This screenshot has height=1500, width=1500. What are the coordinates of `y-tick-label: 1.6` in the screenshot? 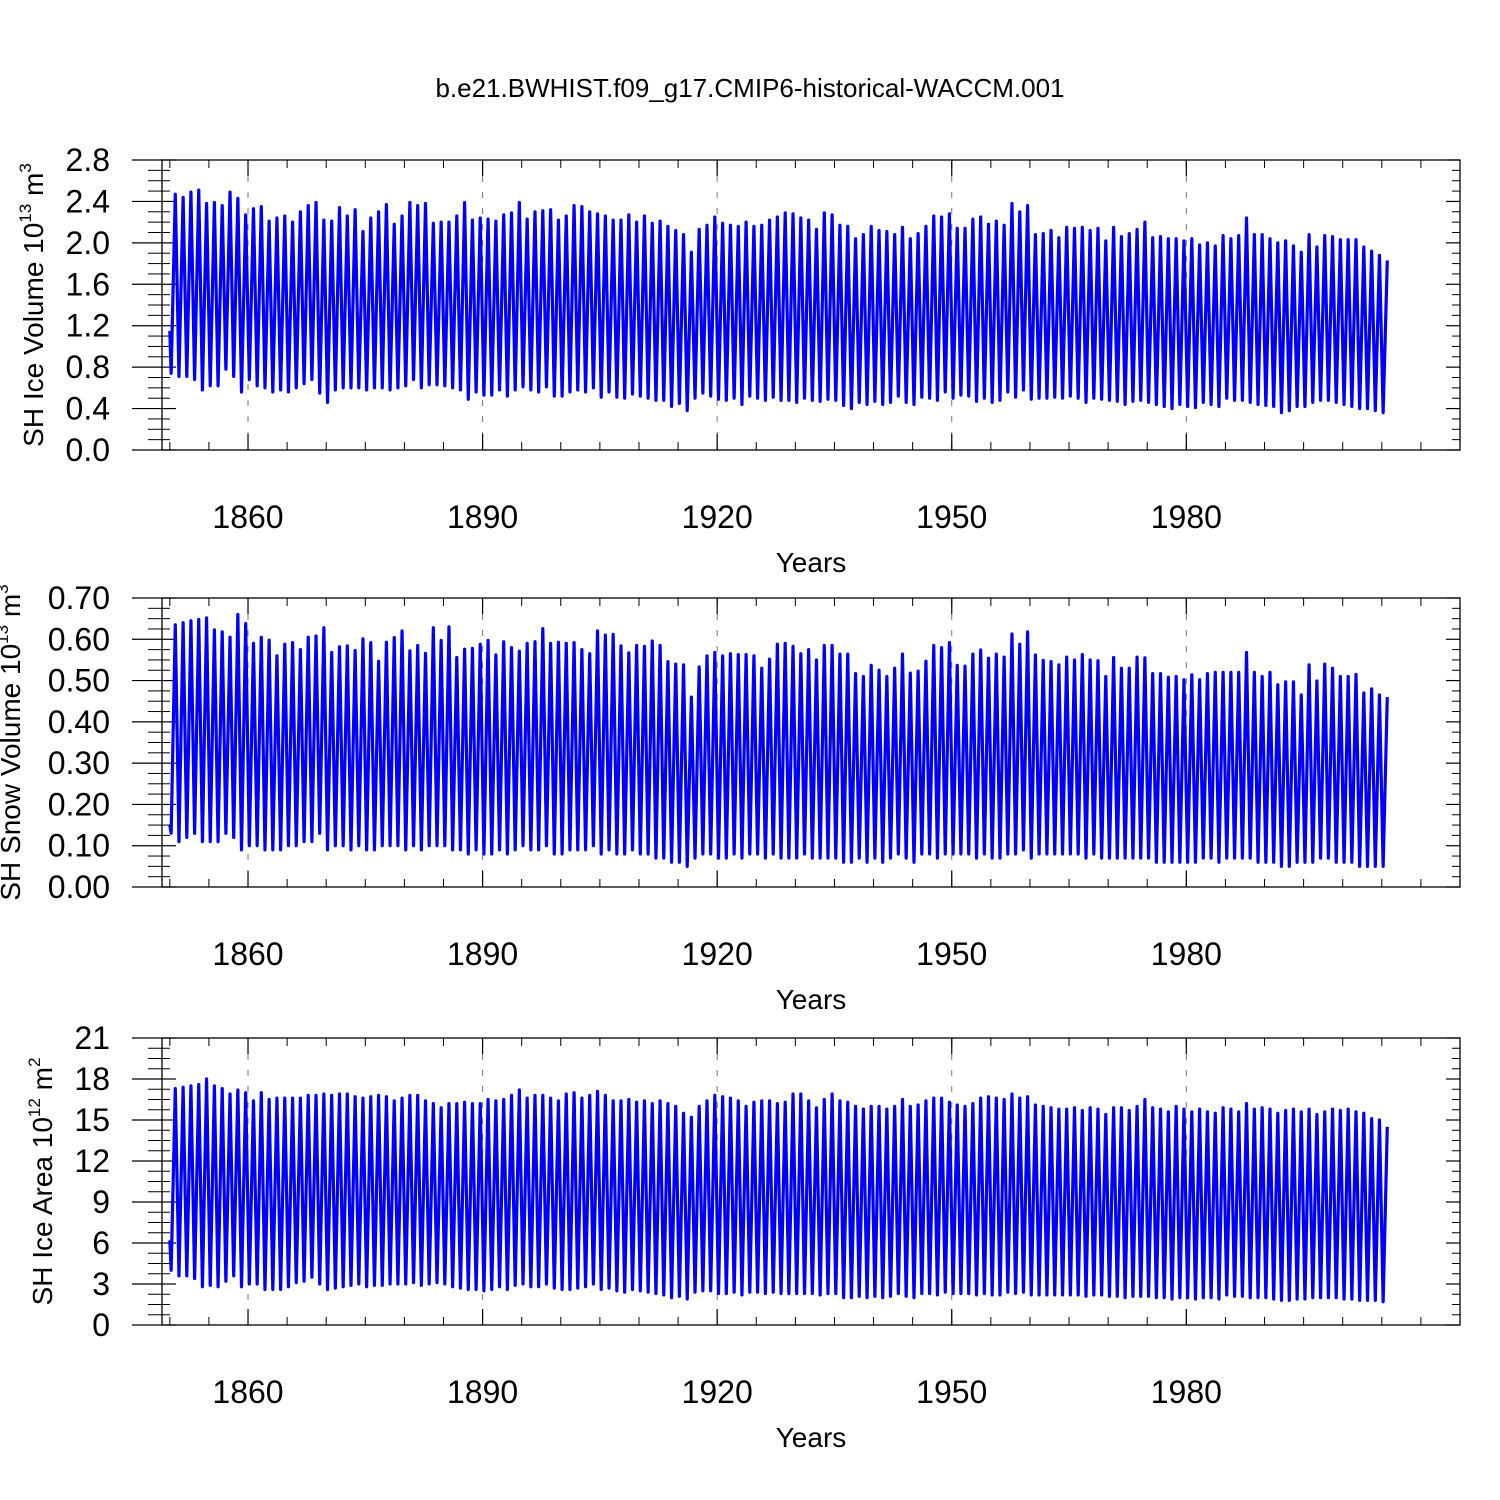 It's located at (88, 284).